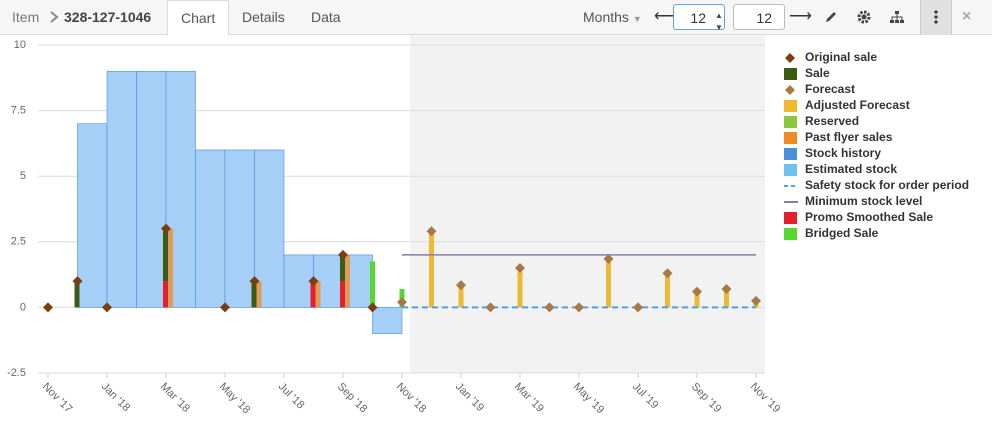  Describe the element at coordinates (967, 16) in the screenshot. I see `close-button: ×` at that location.